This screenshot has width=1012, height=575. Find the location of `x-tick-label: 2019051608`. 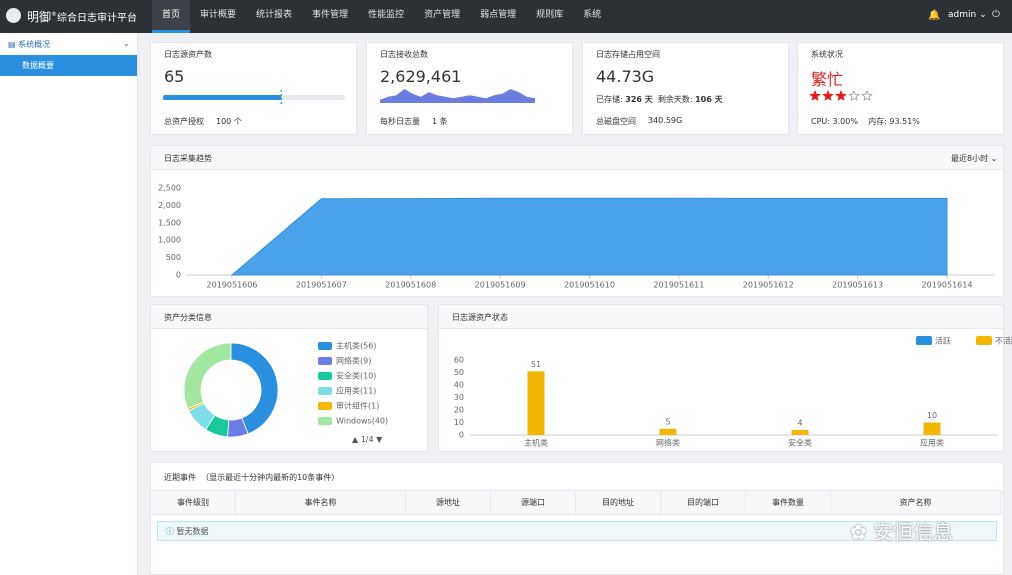

x-tick-label: 2019051608 is located at coordinates (410, 285).